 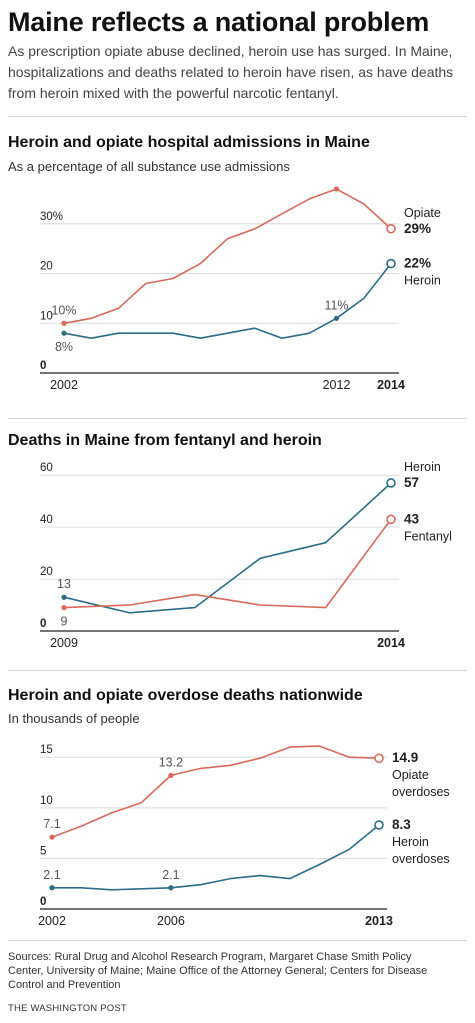 What do you see at coordinates (64, 643) in the screenshot?
I see `x-tick-label: 2009` at bounding box center [64, 643].